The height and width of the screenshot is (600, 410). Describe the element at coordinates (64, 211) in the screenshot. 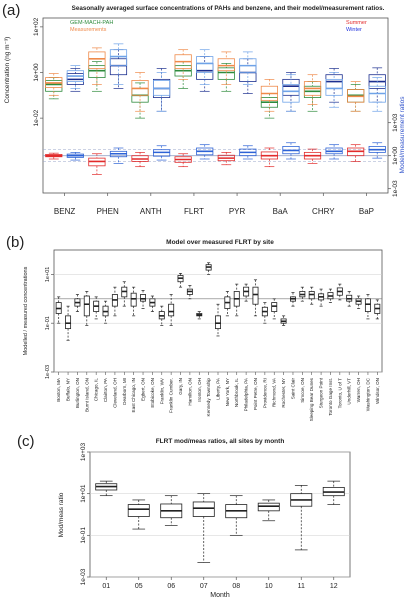

I see `chart-a-xlabel-0: BENZ` at that location.